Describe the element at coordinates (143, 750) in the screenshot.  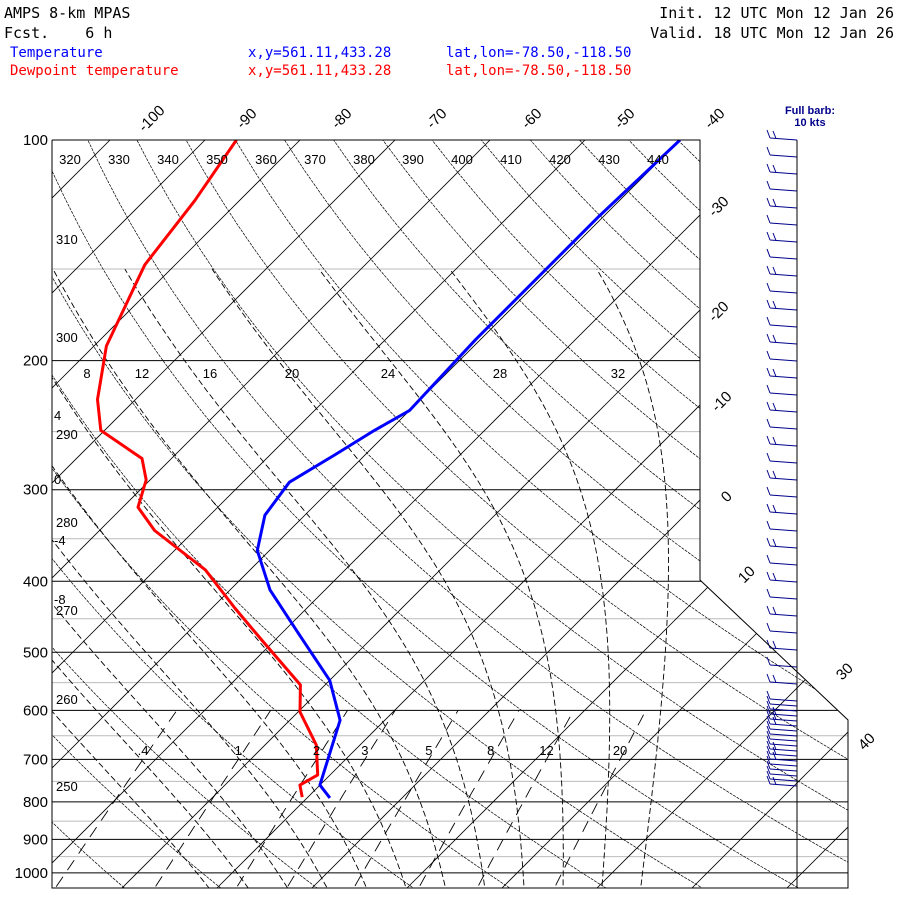
I see `mixing-ratio-label: .4` at that location.